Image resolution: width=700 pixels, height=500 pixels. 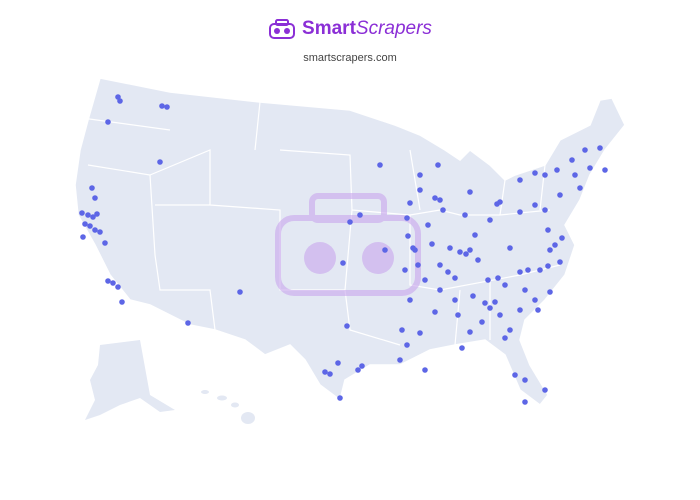 What do you see at coordinates (348, 244) in the screenshot?
I see `watermark-logo` at bounding box center [348, 244].